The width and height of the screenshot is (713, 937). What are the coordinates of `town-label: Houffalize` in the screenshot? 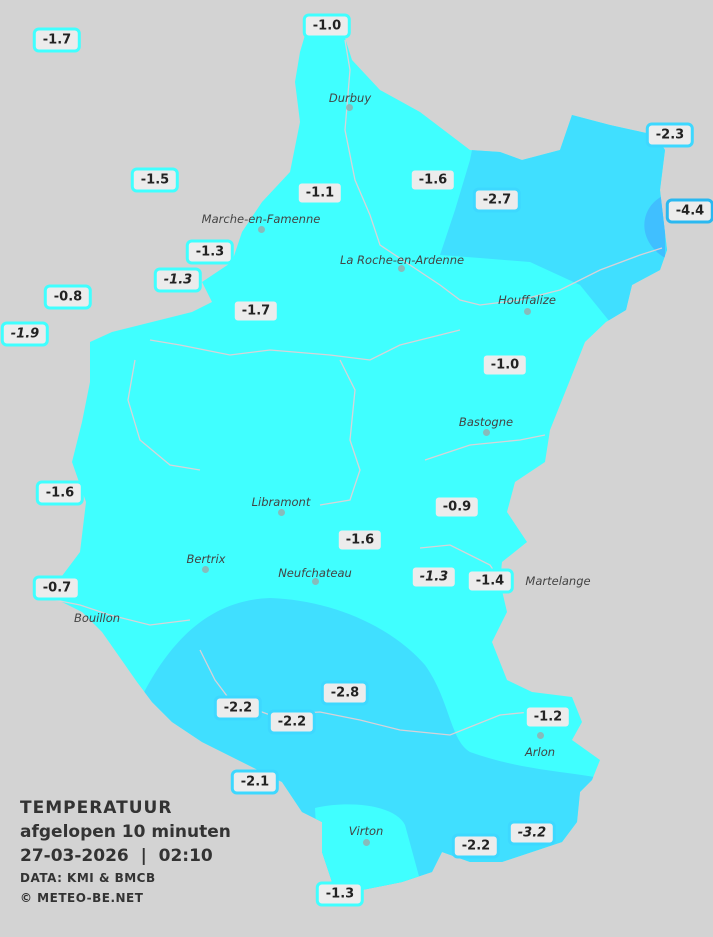 It's located at (527, 300).